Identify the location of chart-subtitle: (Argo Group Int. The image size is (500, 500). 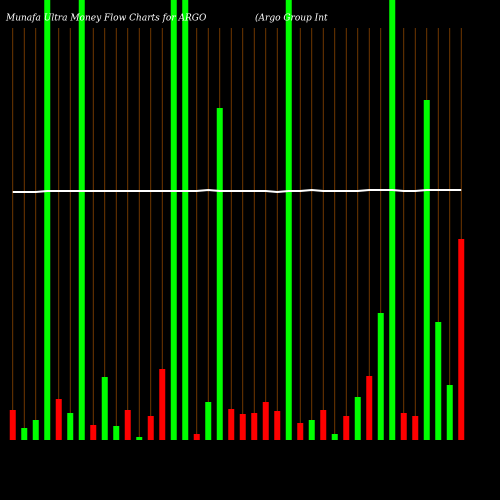
(291, 18).